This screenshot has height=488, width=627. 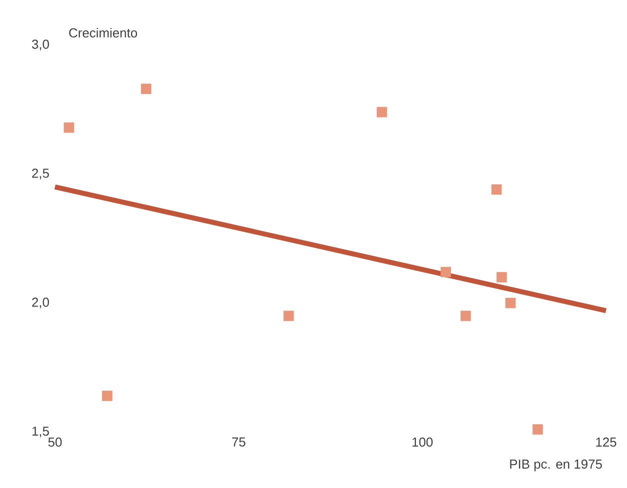 I want to click on y-tick-label: 1,5, so click(x=40, y=432).